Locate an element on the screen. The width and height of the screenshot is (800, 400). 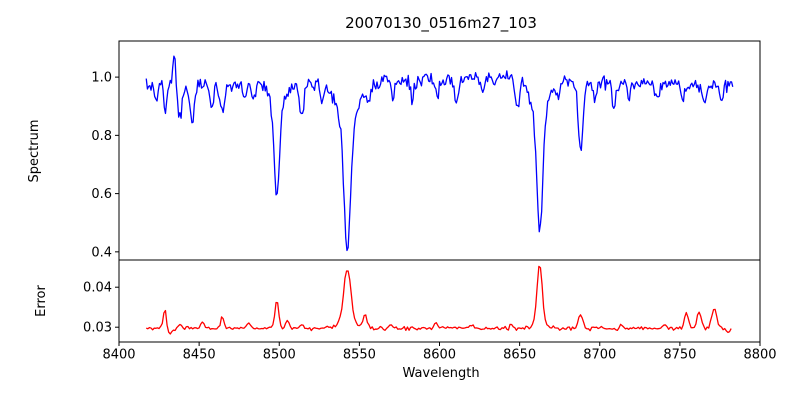
y-tick-label: 0.8 is located at coordinates (101, 136).